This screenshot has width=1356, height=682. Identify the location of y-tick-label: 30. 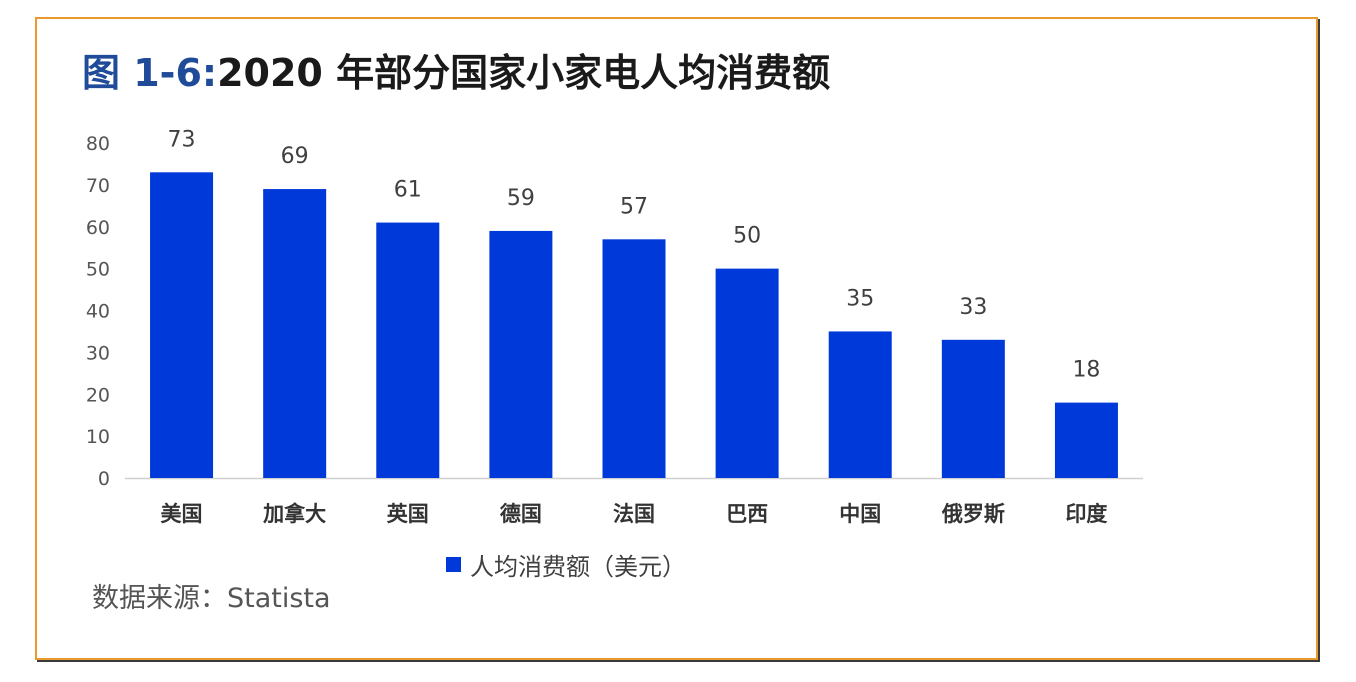
(98, 353).